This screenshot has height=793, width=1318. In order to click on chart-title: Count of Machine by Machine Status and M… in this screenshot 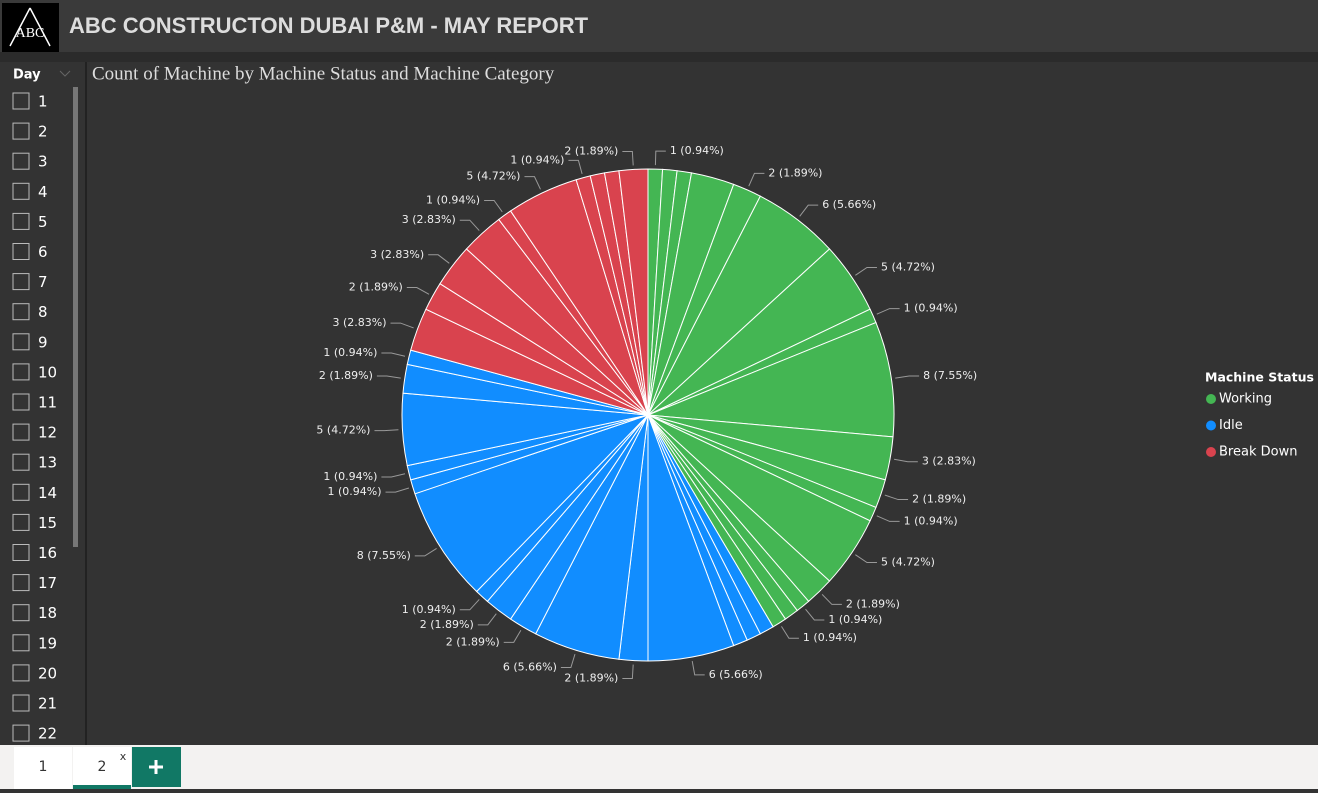, I will do `click(323, 73)`.